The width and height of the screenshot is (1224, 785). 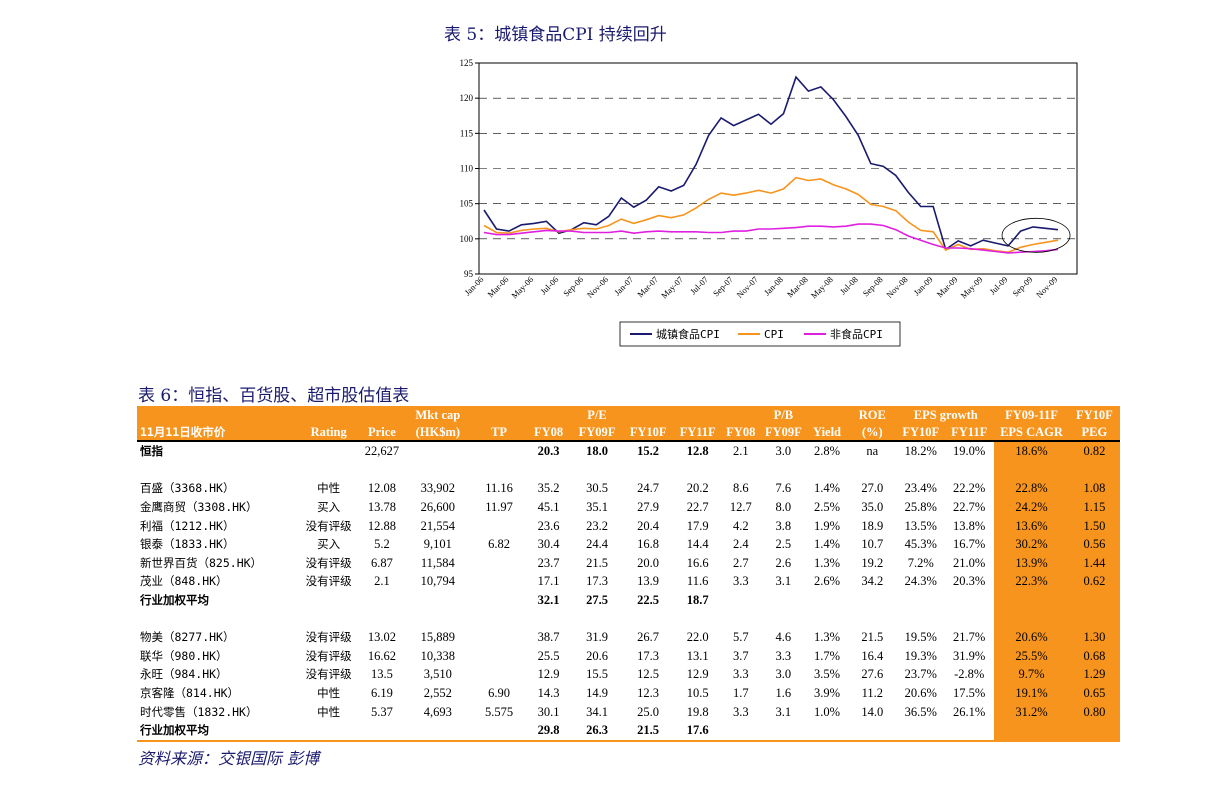 I want to click on cell-peg: 1.15, so click(x=1094, y=507).